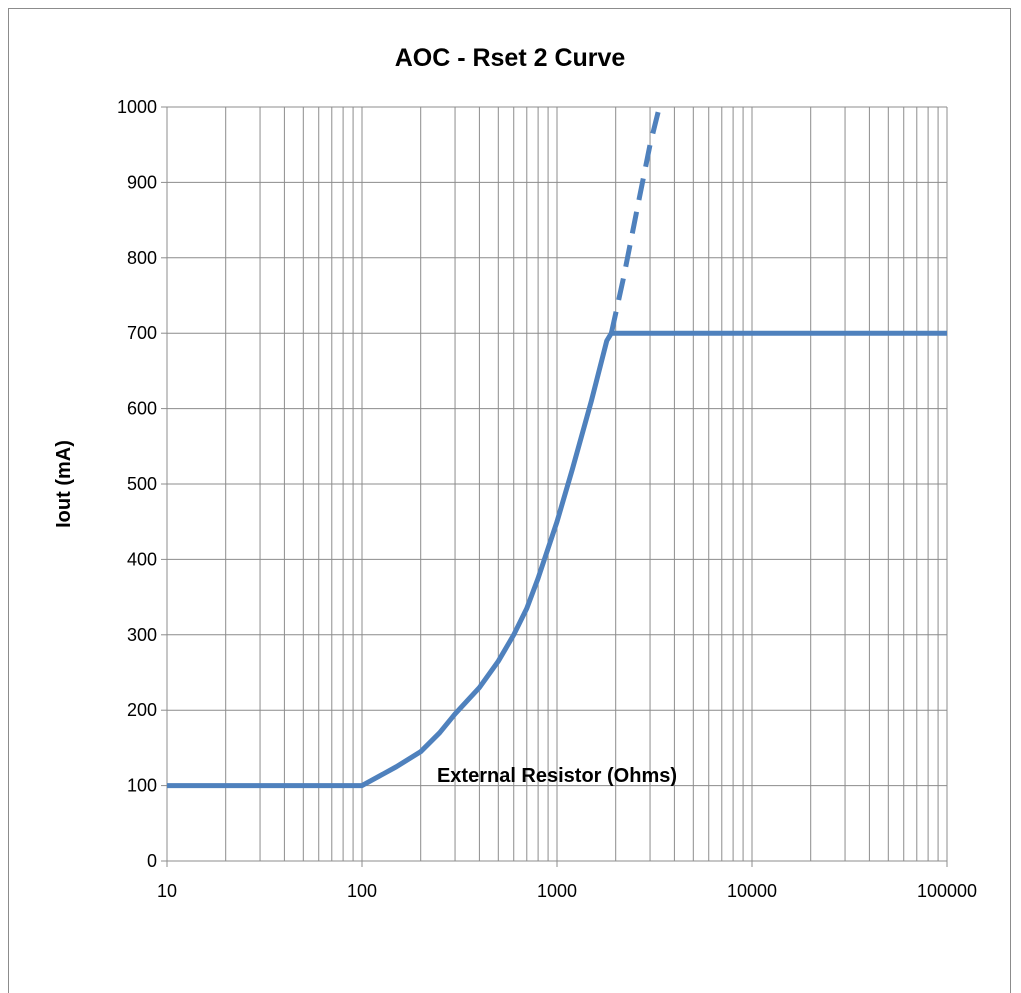  I want to click on x-axis-label: External Resistor (Ohms), so click(557, 776).